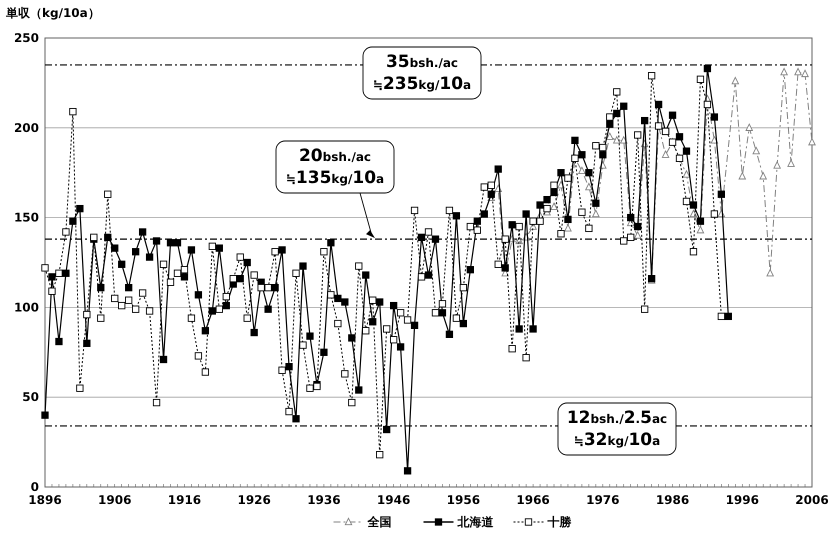  I want to click on legend-label: 十勝, so click(559, 522).